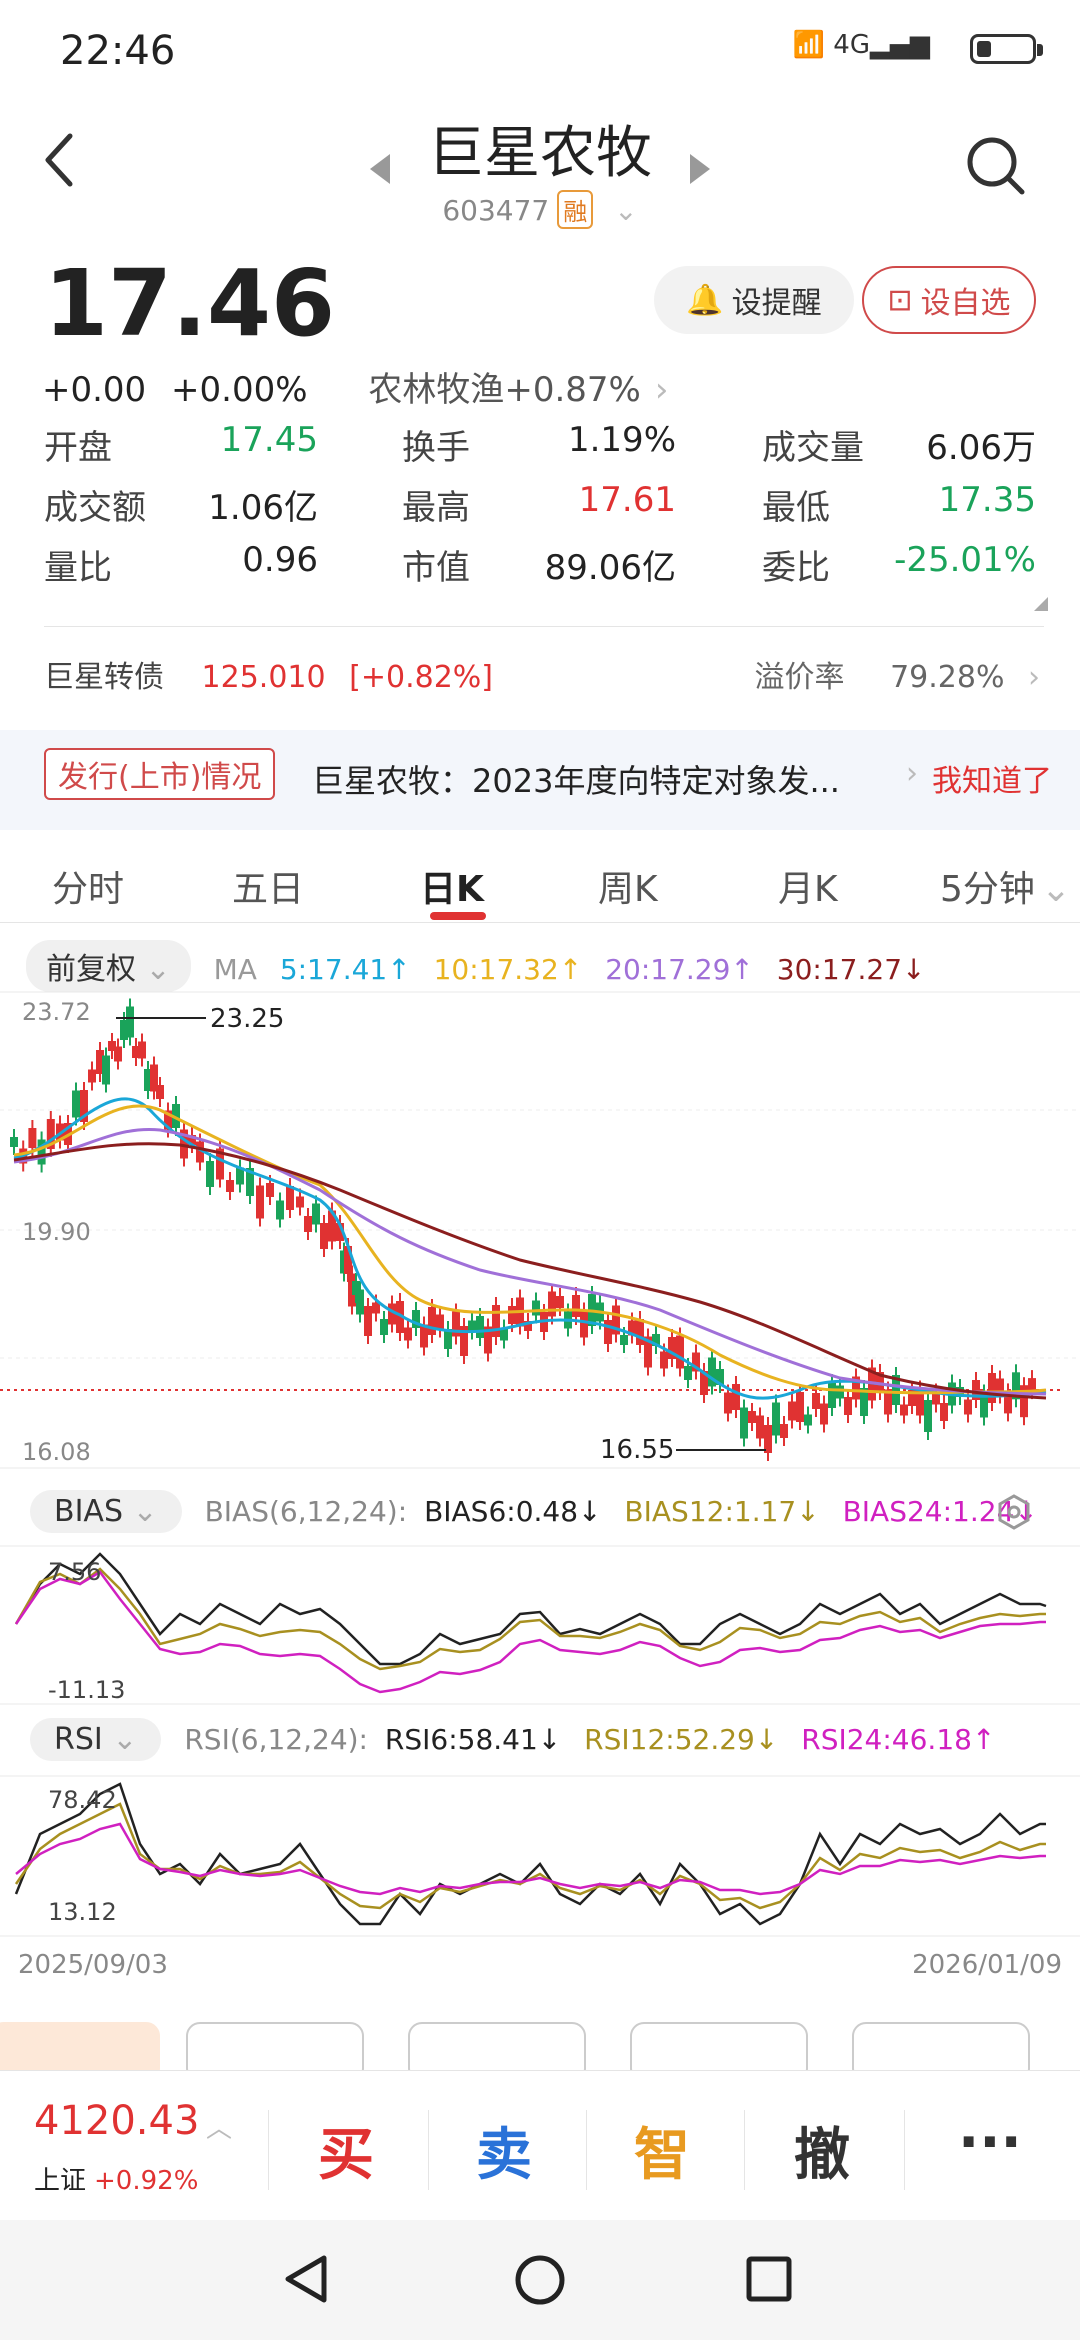  What do you see at coordinates (769, 2281) in the screenshot?
I see `nav-recents-icon` at bounding box center [769, 2281].